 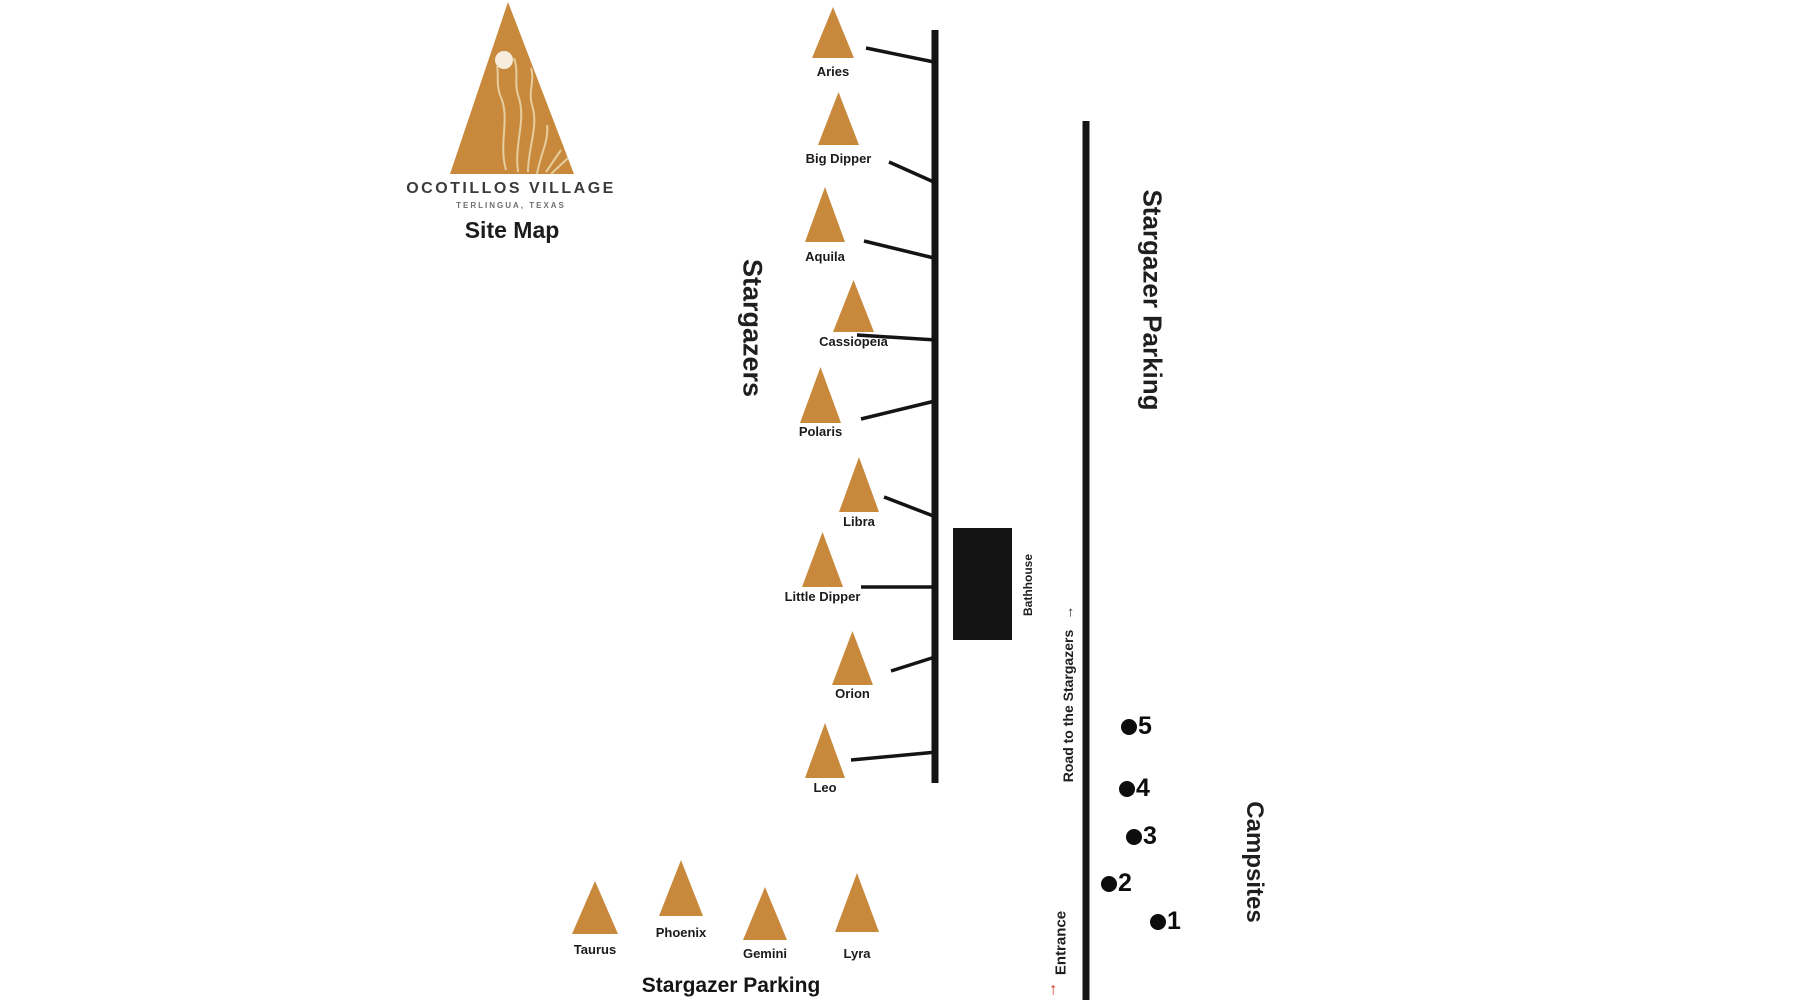 What do you see at coordinates (859, 521) in the screenshot?
I see `tent-site-name: Libra` at bounding box center [859, 521].